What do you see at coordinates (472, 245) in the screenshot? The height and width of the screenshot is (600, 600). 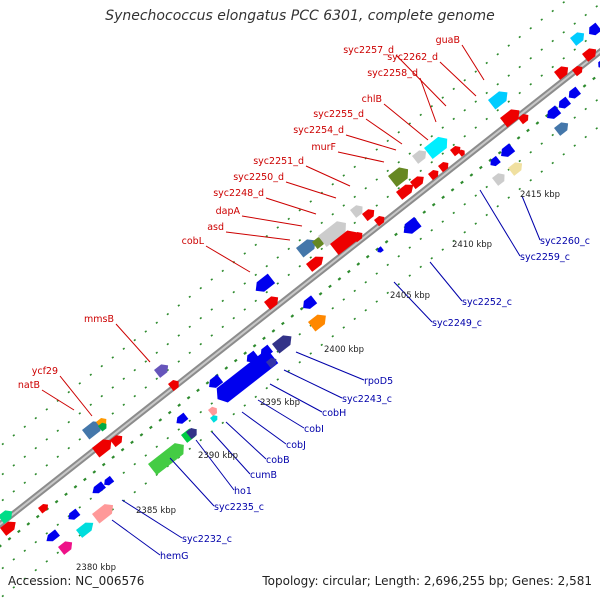 I see `scale-label: 2410 kbp` at bounding box center [472, 245].